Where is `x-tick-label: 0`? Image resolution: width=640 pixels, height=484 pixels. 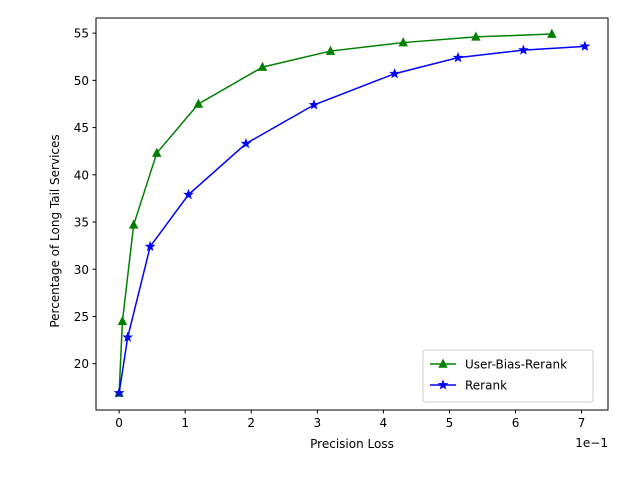 x-tick-label: 0 is located at coordinates (119, 423).